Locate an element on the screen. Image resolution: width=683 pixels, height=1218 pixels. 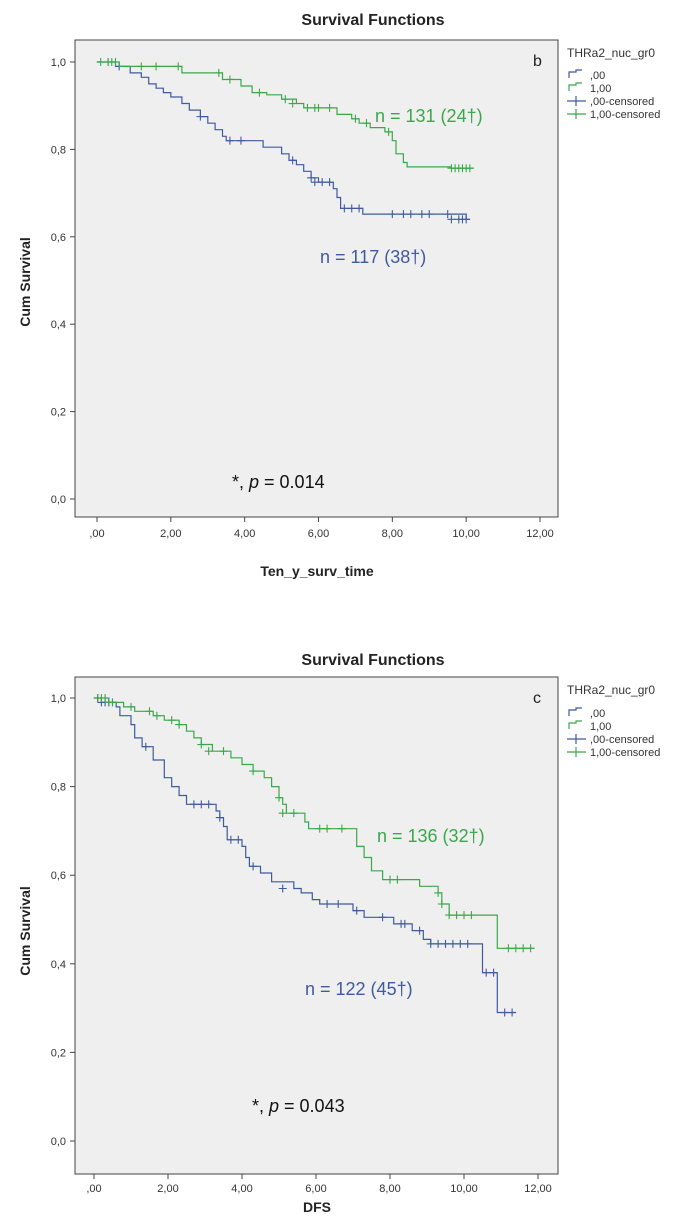
y-axis-label: Cum Survival is located at coordinates (25, 281).